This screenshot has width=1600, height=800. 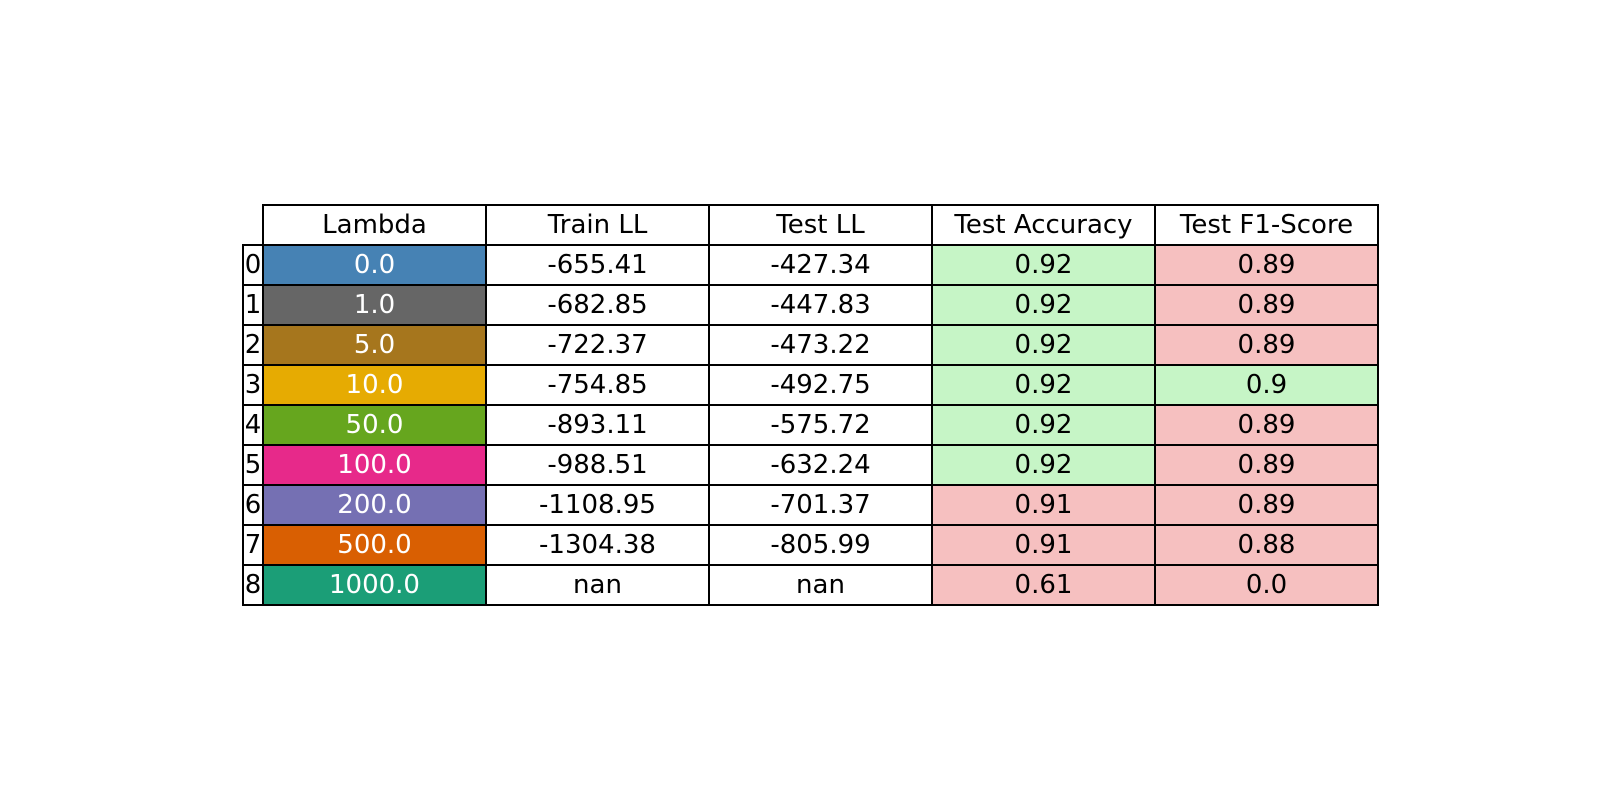 I want to click on test-f1-score-cell: 0.9, so click(x=1266, y=385).